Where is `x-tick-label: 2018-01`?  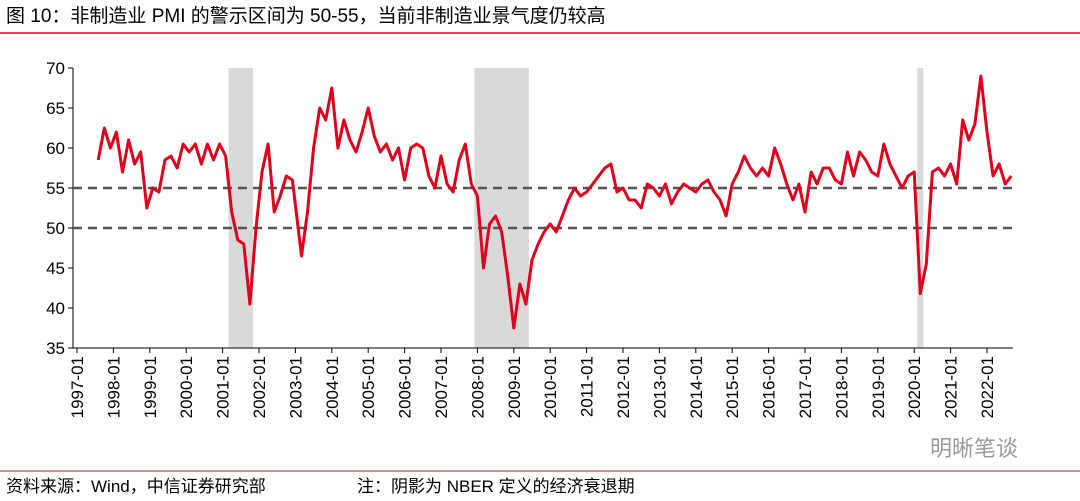
x-tick-label: 2018-01 is located at coordinates (841, 387).